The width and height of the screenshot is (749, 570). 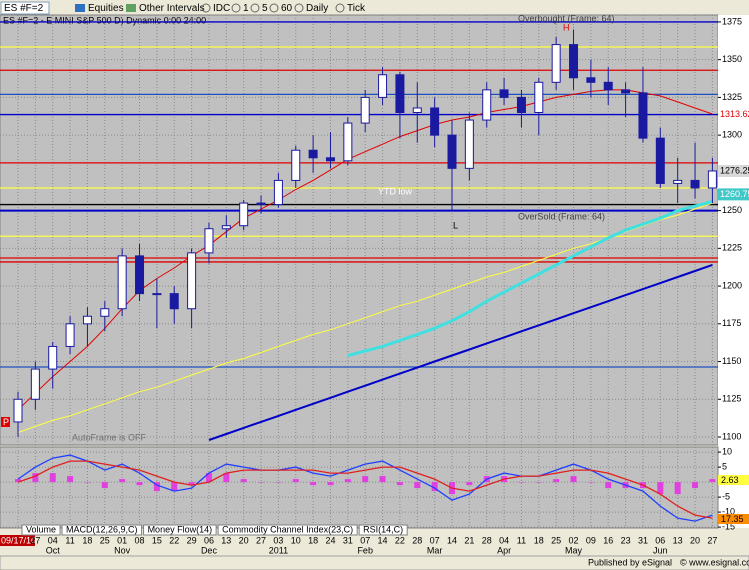 What do you see at coordinates (731, 436) in the screenshot?
I see `y-tick-label: 1100` at bounding box center [731, 436].